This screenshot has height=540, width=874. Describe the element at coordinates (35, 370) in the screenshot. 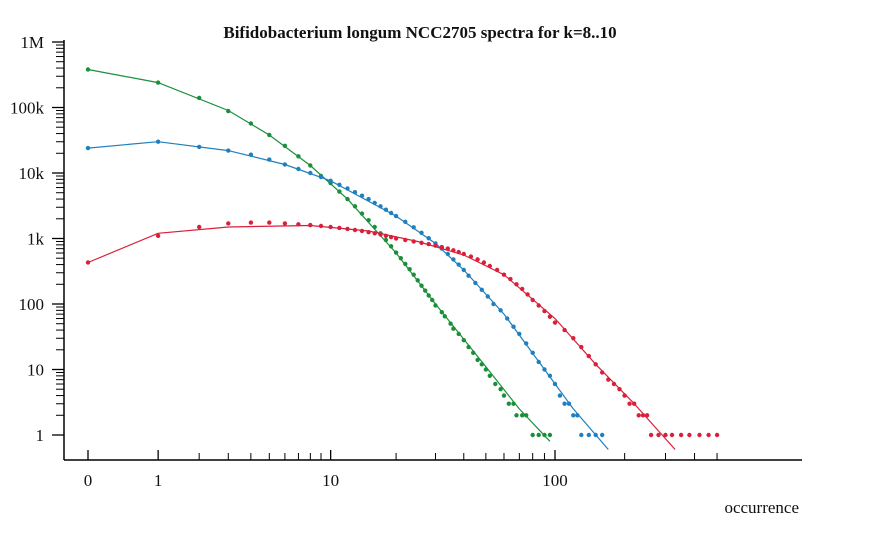

I see `y-tick-label: 10` at that location.